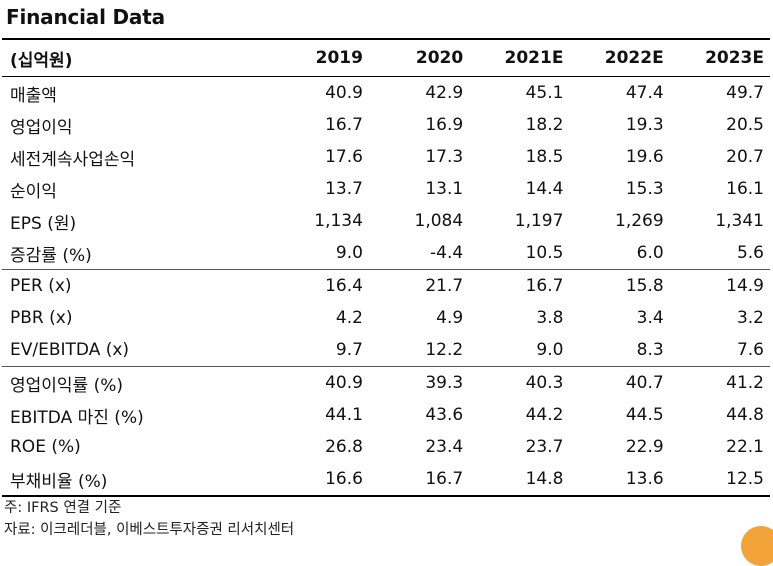 Image resolution: width=773 pixels, height=566 pixels. I want to click on table-cell: 20.7, so click(745, 157).